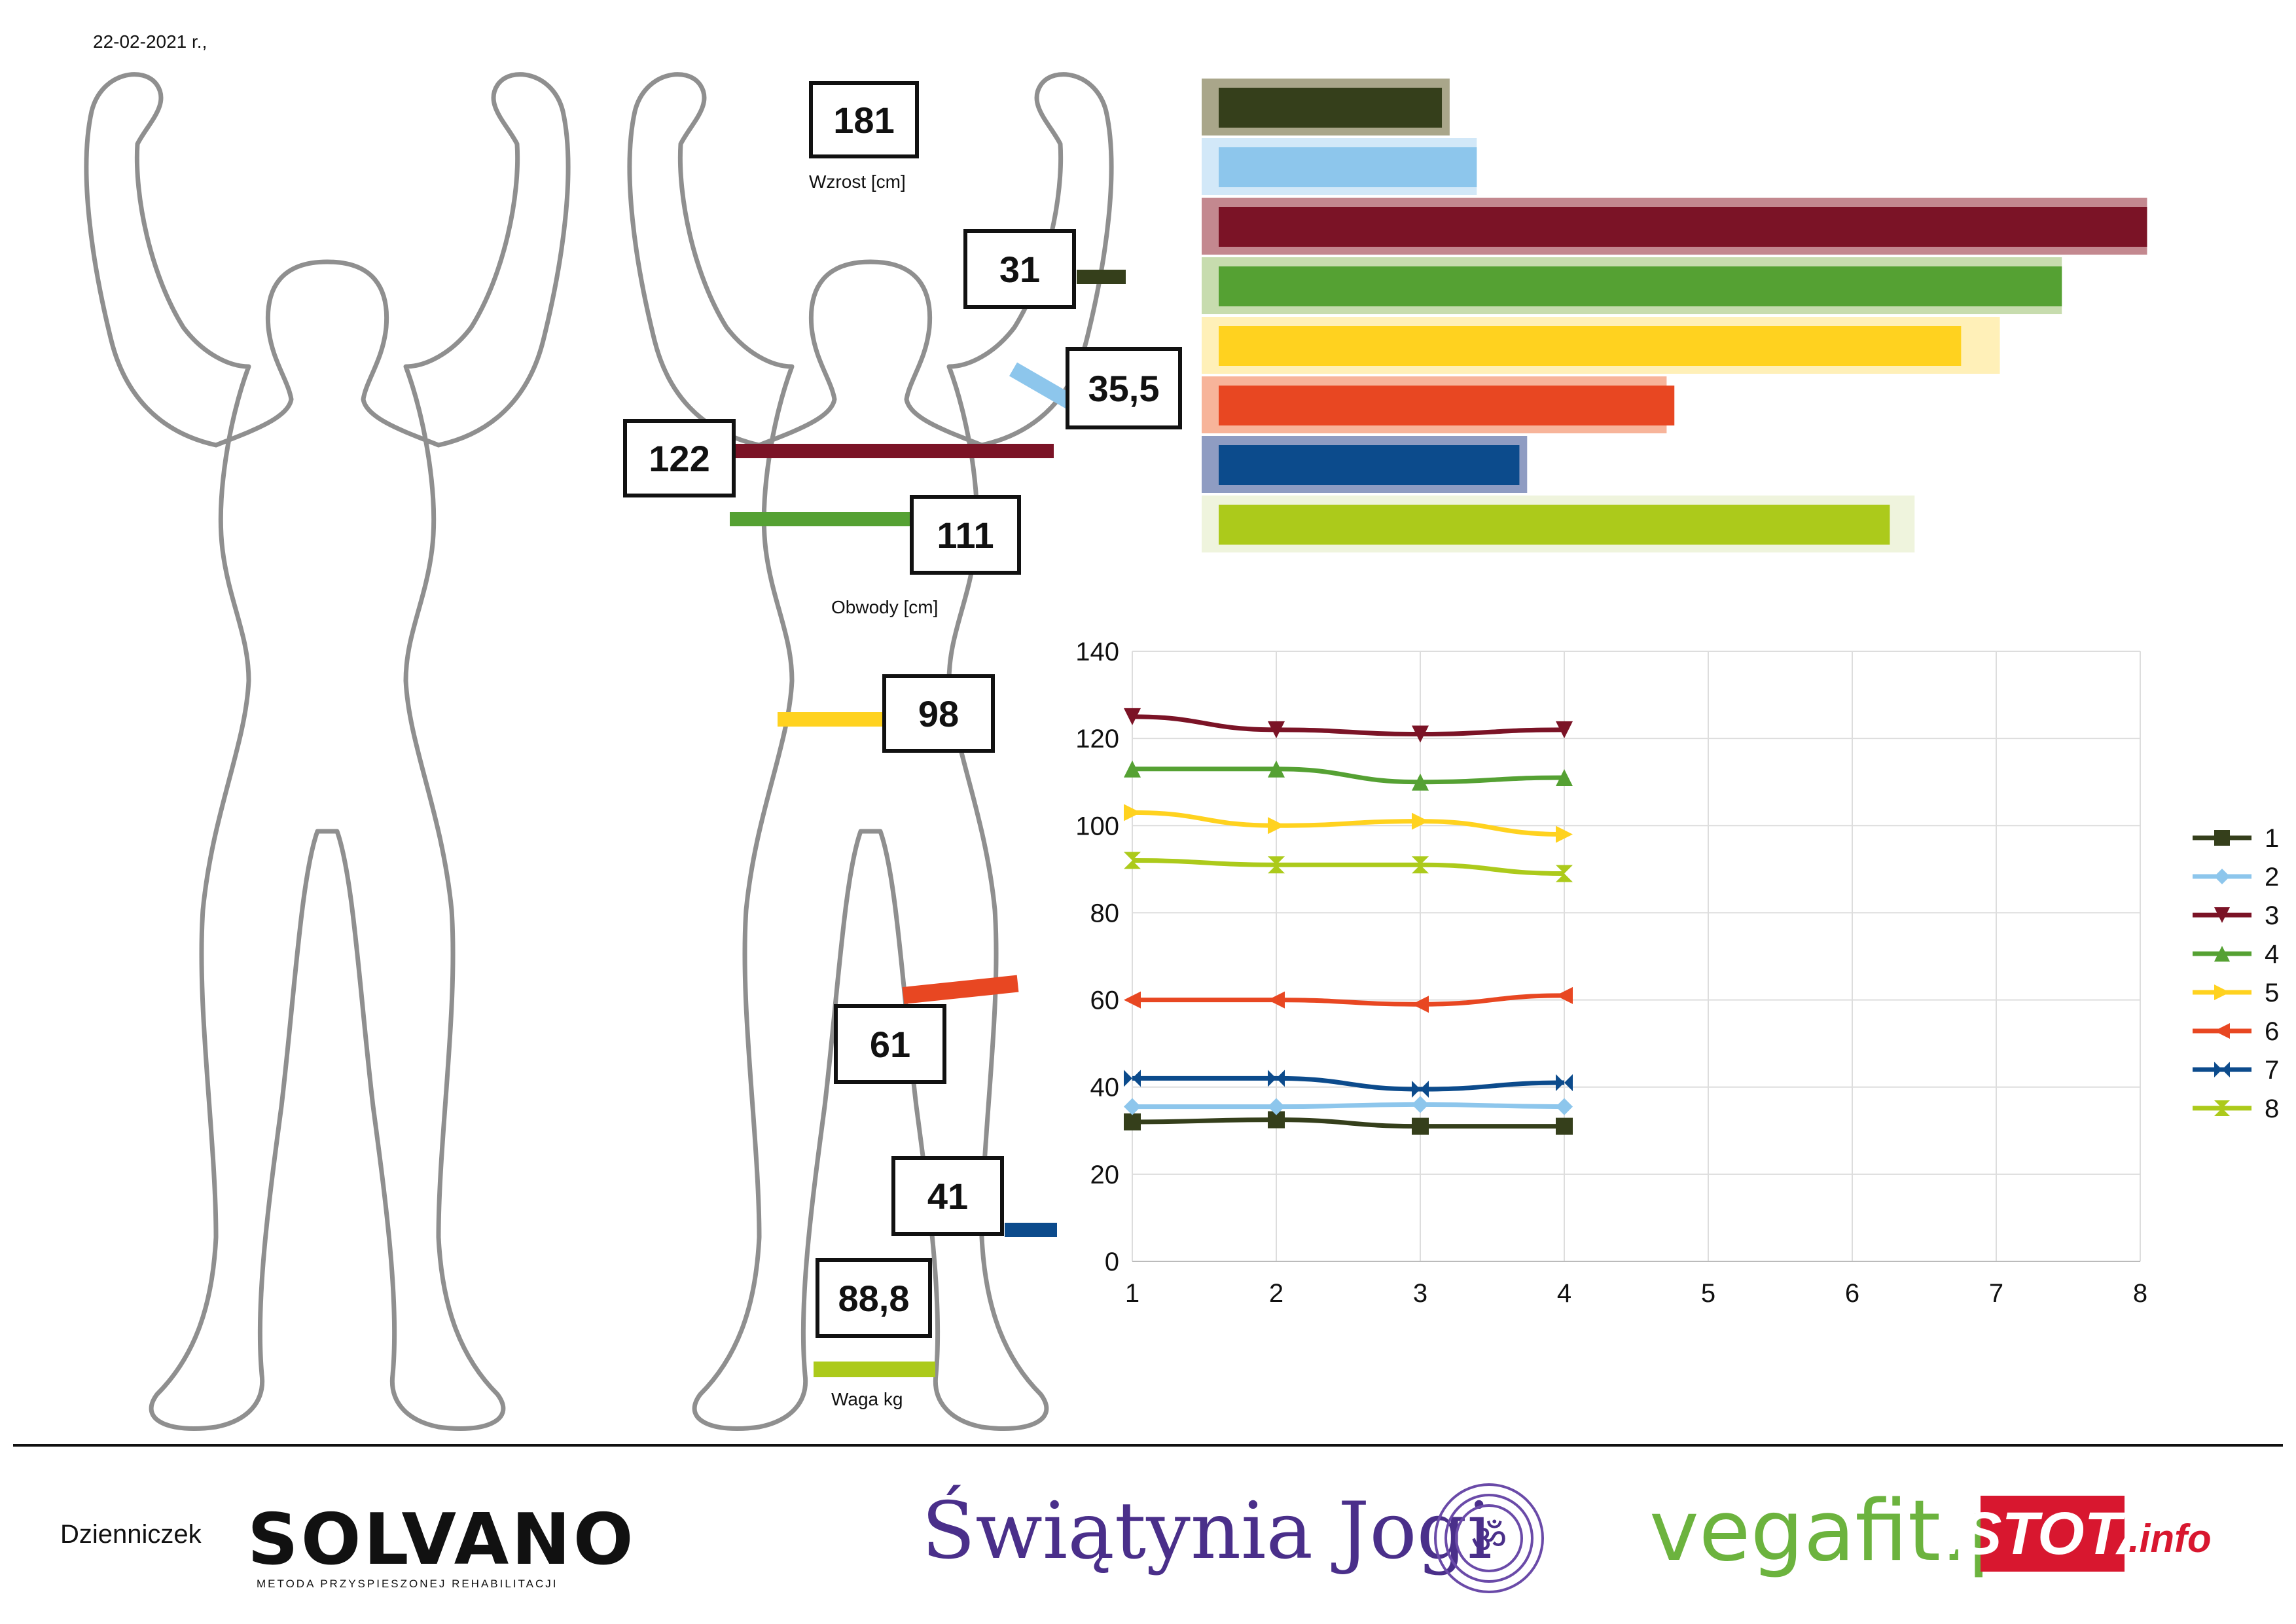 This screenshot has height=1624, width=2296. Describe the element at coordinates (1105, 1000) in the screenshot. I see `y-tick-label: 60` at that location.